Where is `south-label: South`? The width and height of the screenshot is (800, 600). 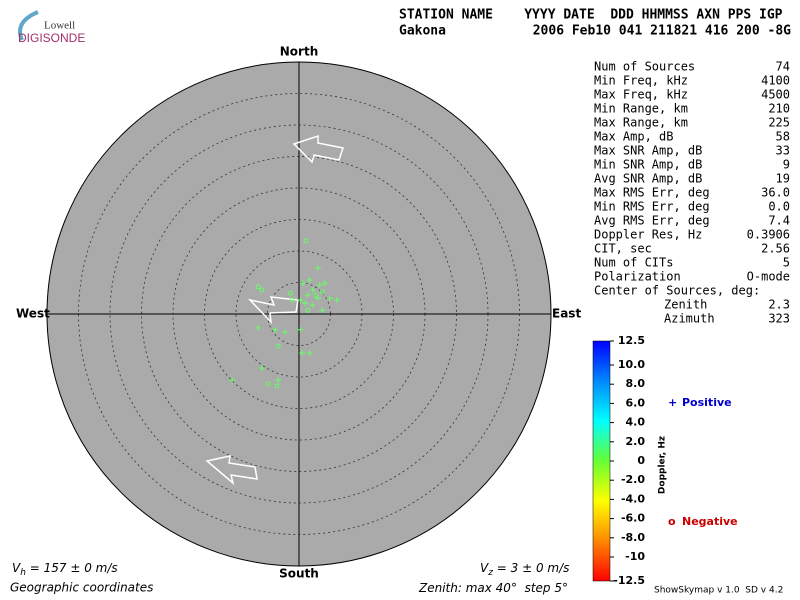 south-label: South is located at coordinates (299, 574).